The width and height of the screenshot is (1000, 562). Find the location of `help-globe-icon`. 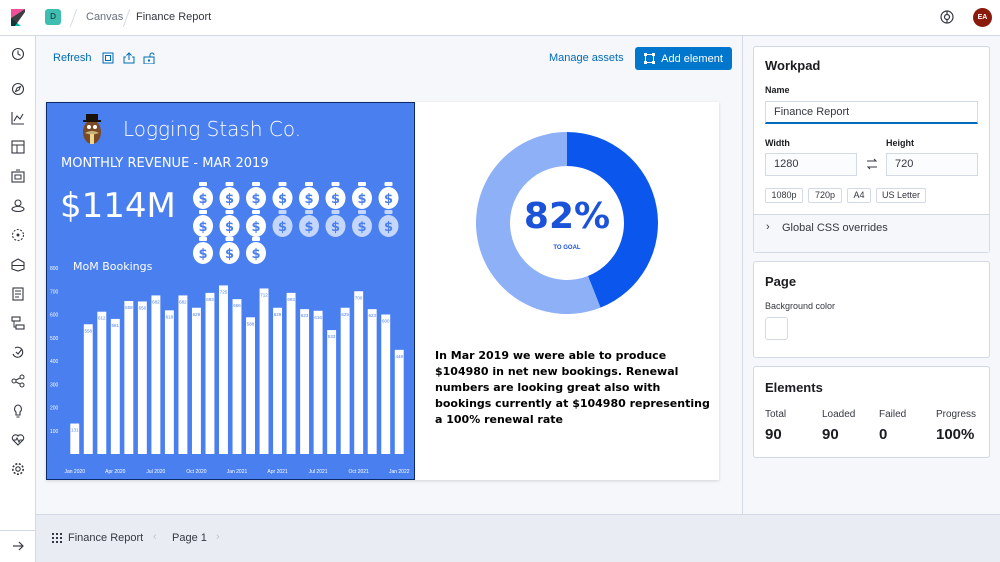

help-globe-icon is located at coordinates (947, 17).